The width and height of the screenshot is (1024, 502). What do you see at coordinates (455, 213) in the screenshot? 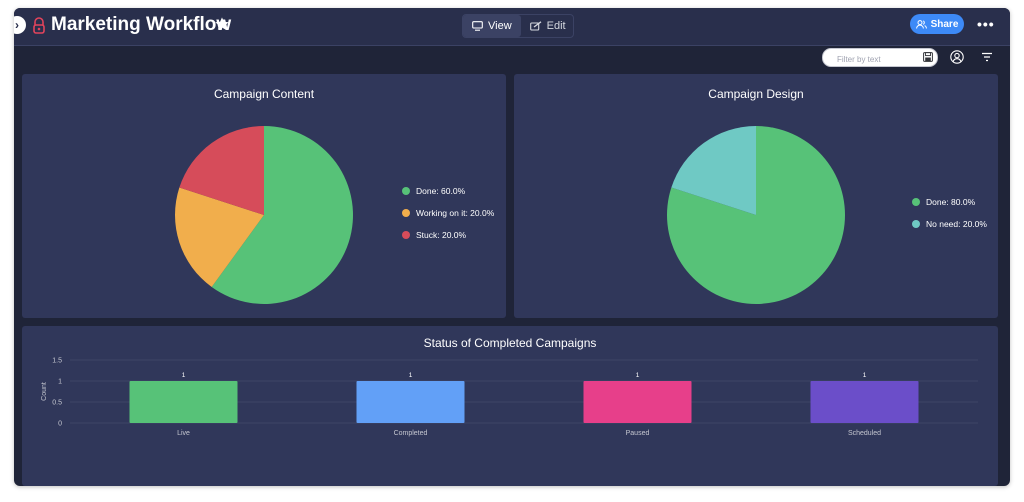
I see `legend-label-working: Working on it: 20.0%` at bounding box center [455, 213].